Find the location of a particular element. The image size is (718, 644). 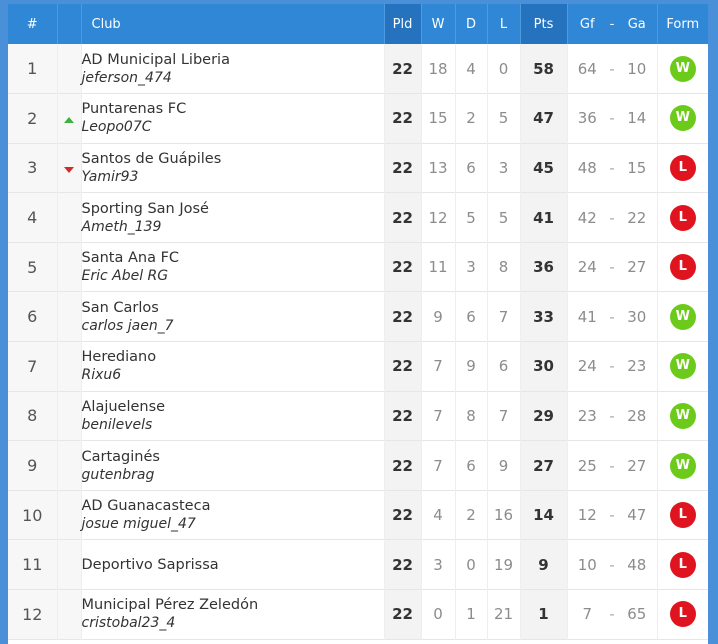

table-row: 7 Herediano Rixu6 22 7 9 6 30 24-23 W is located at coordinates (358, 366).